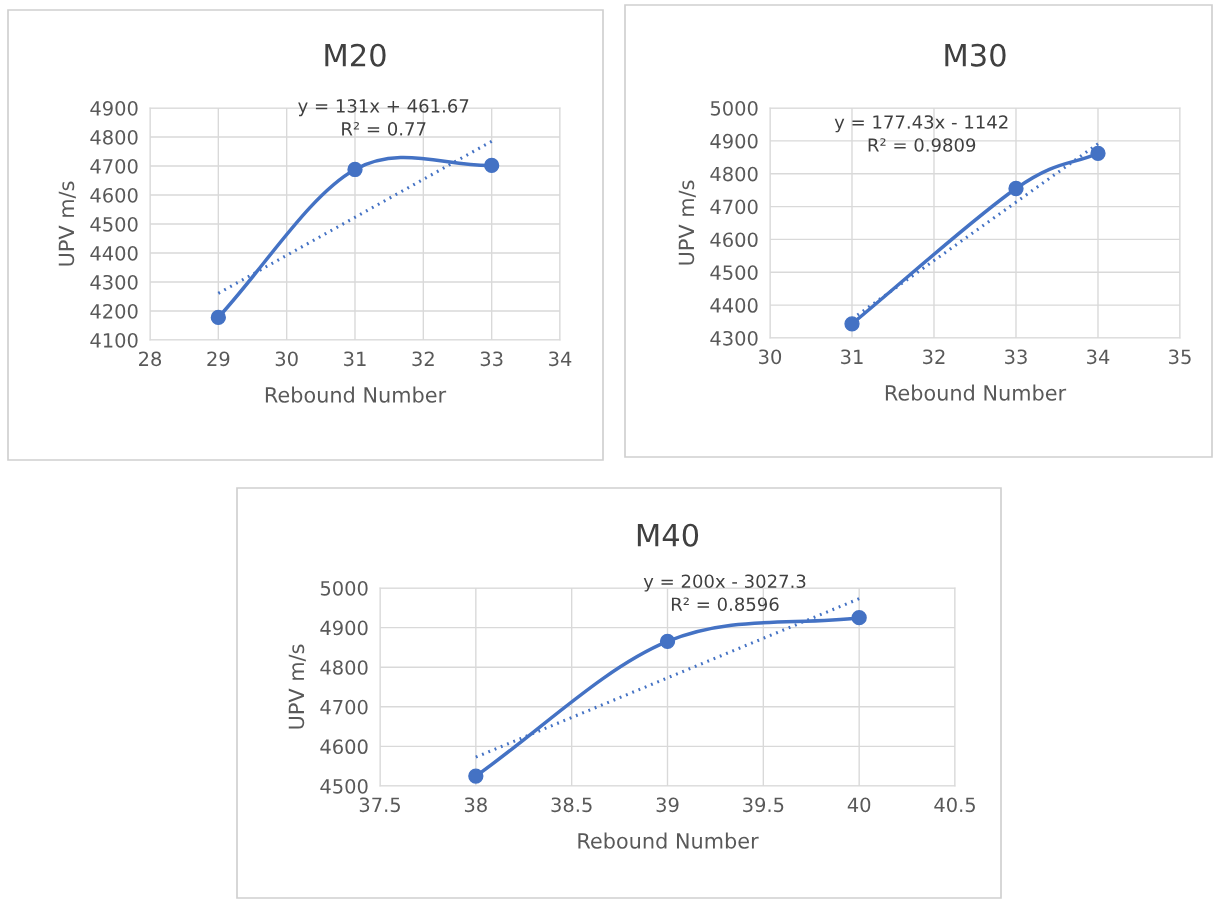  I want to click on x-tick-label: 35, so click(1180, 357).